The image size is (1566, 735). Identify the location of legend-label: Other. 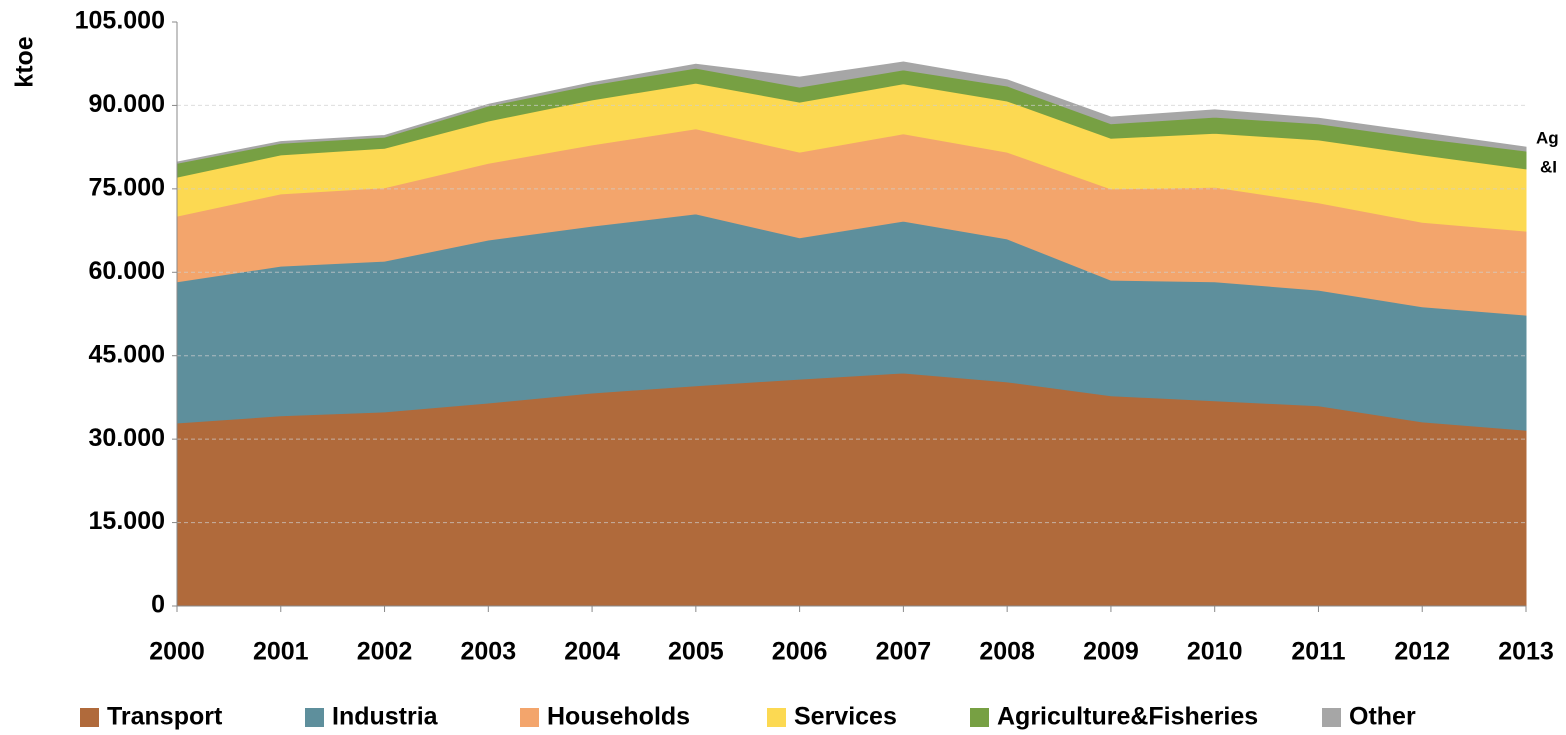
(1382, 717).